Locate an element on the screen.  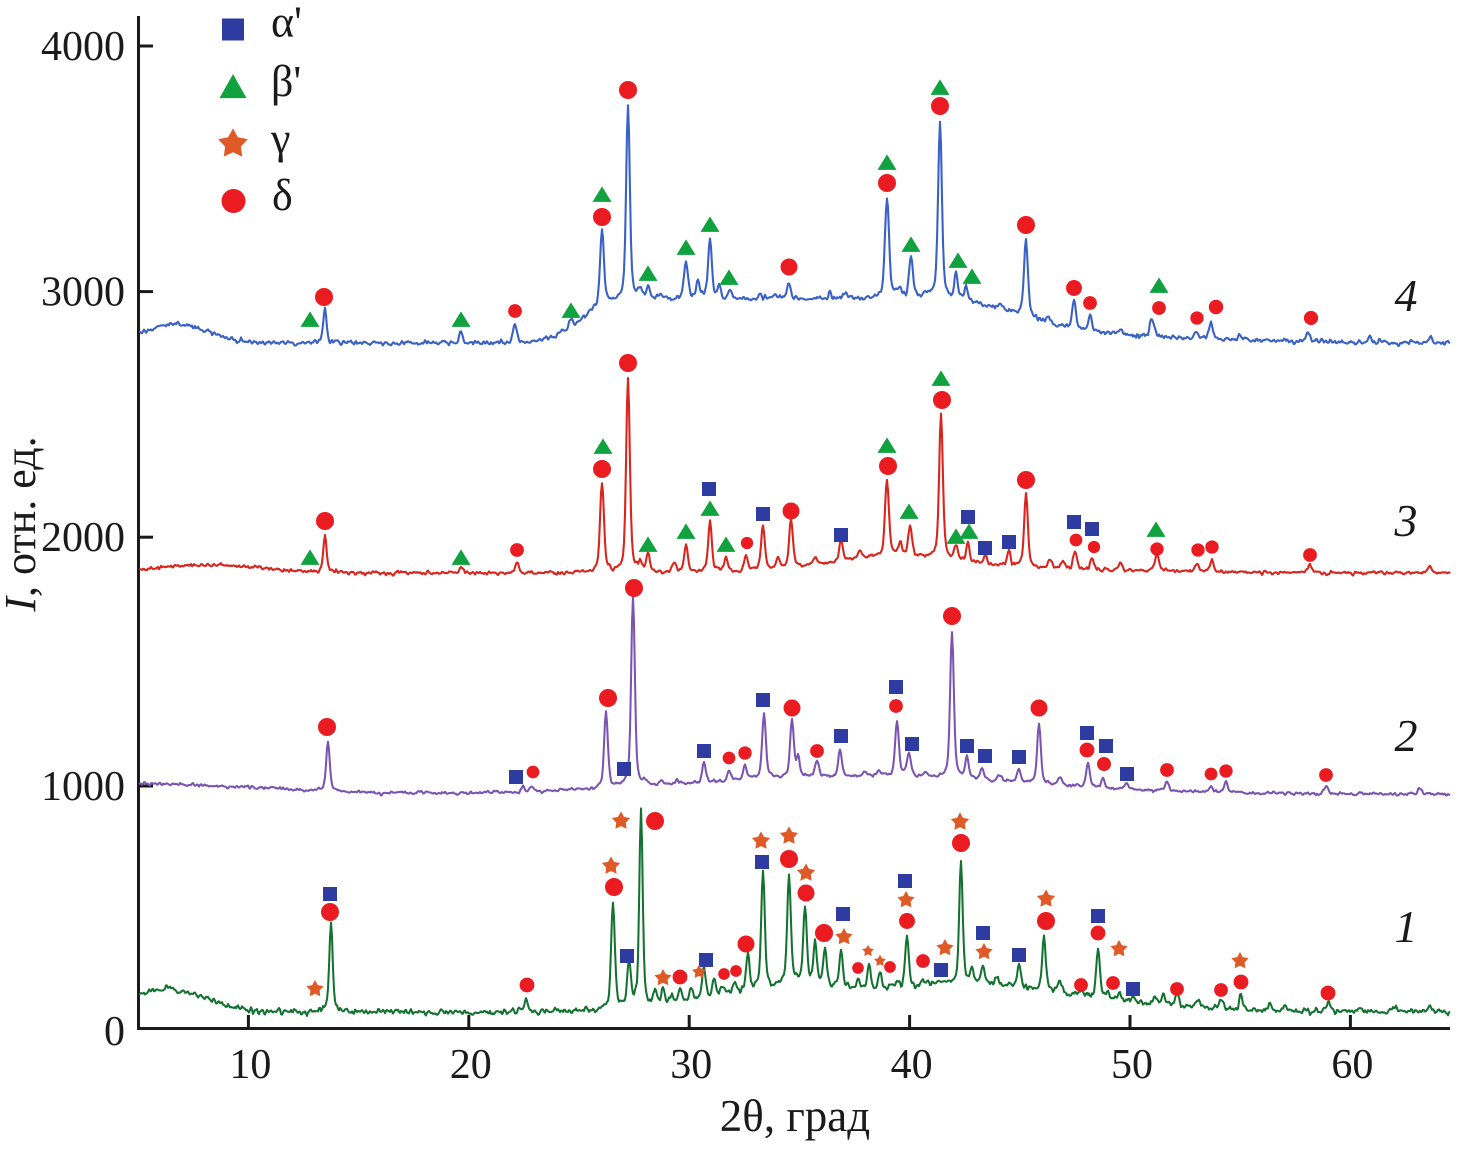
svg-text: 30 is located at coordinates (691, 1065).